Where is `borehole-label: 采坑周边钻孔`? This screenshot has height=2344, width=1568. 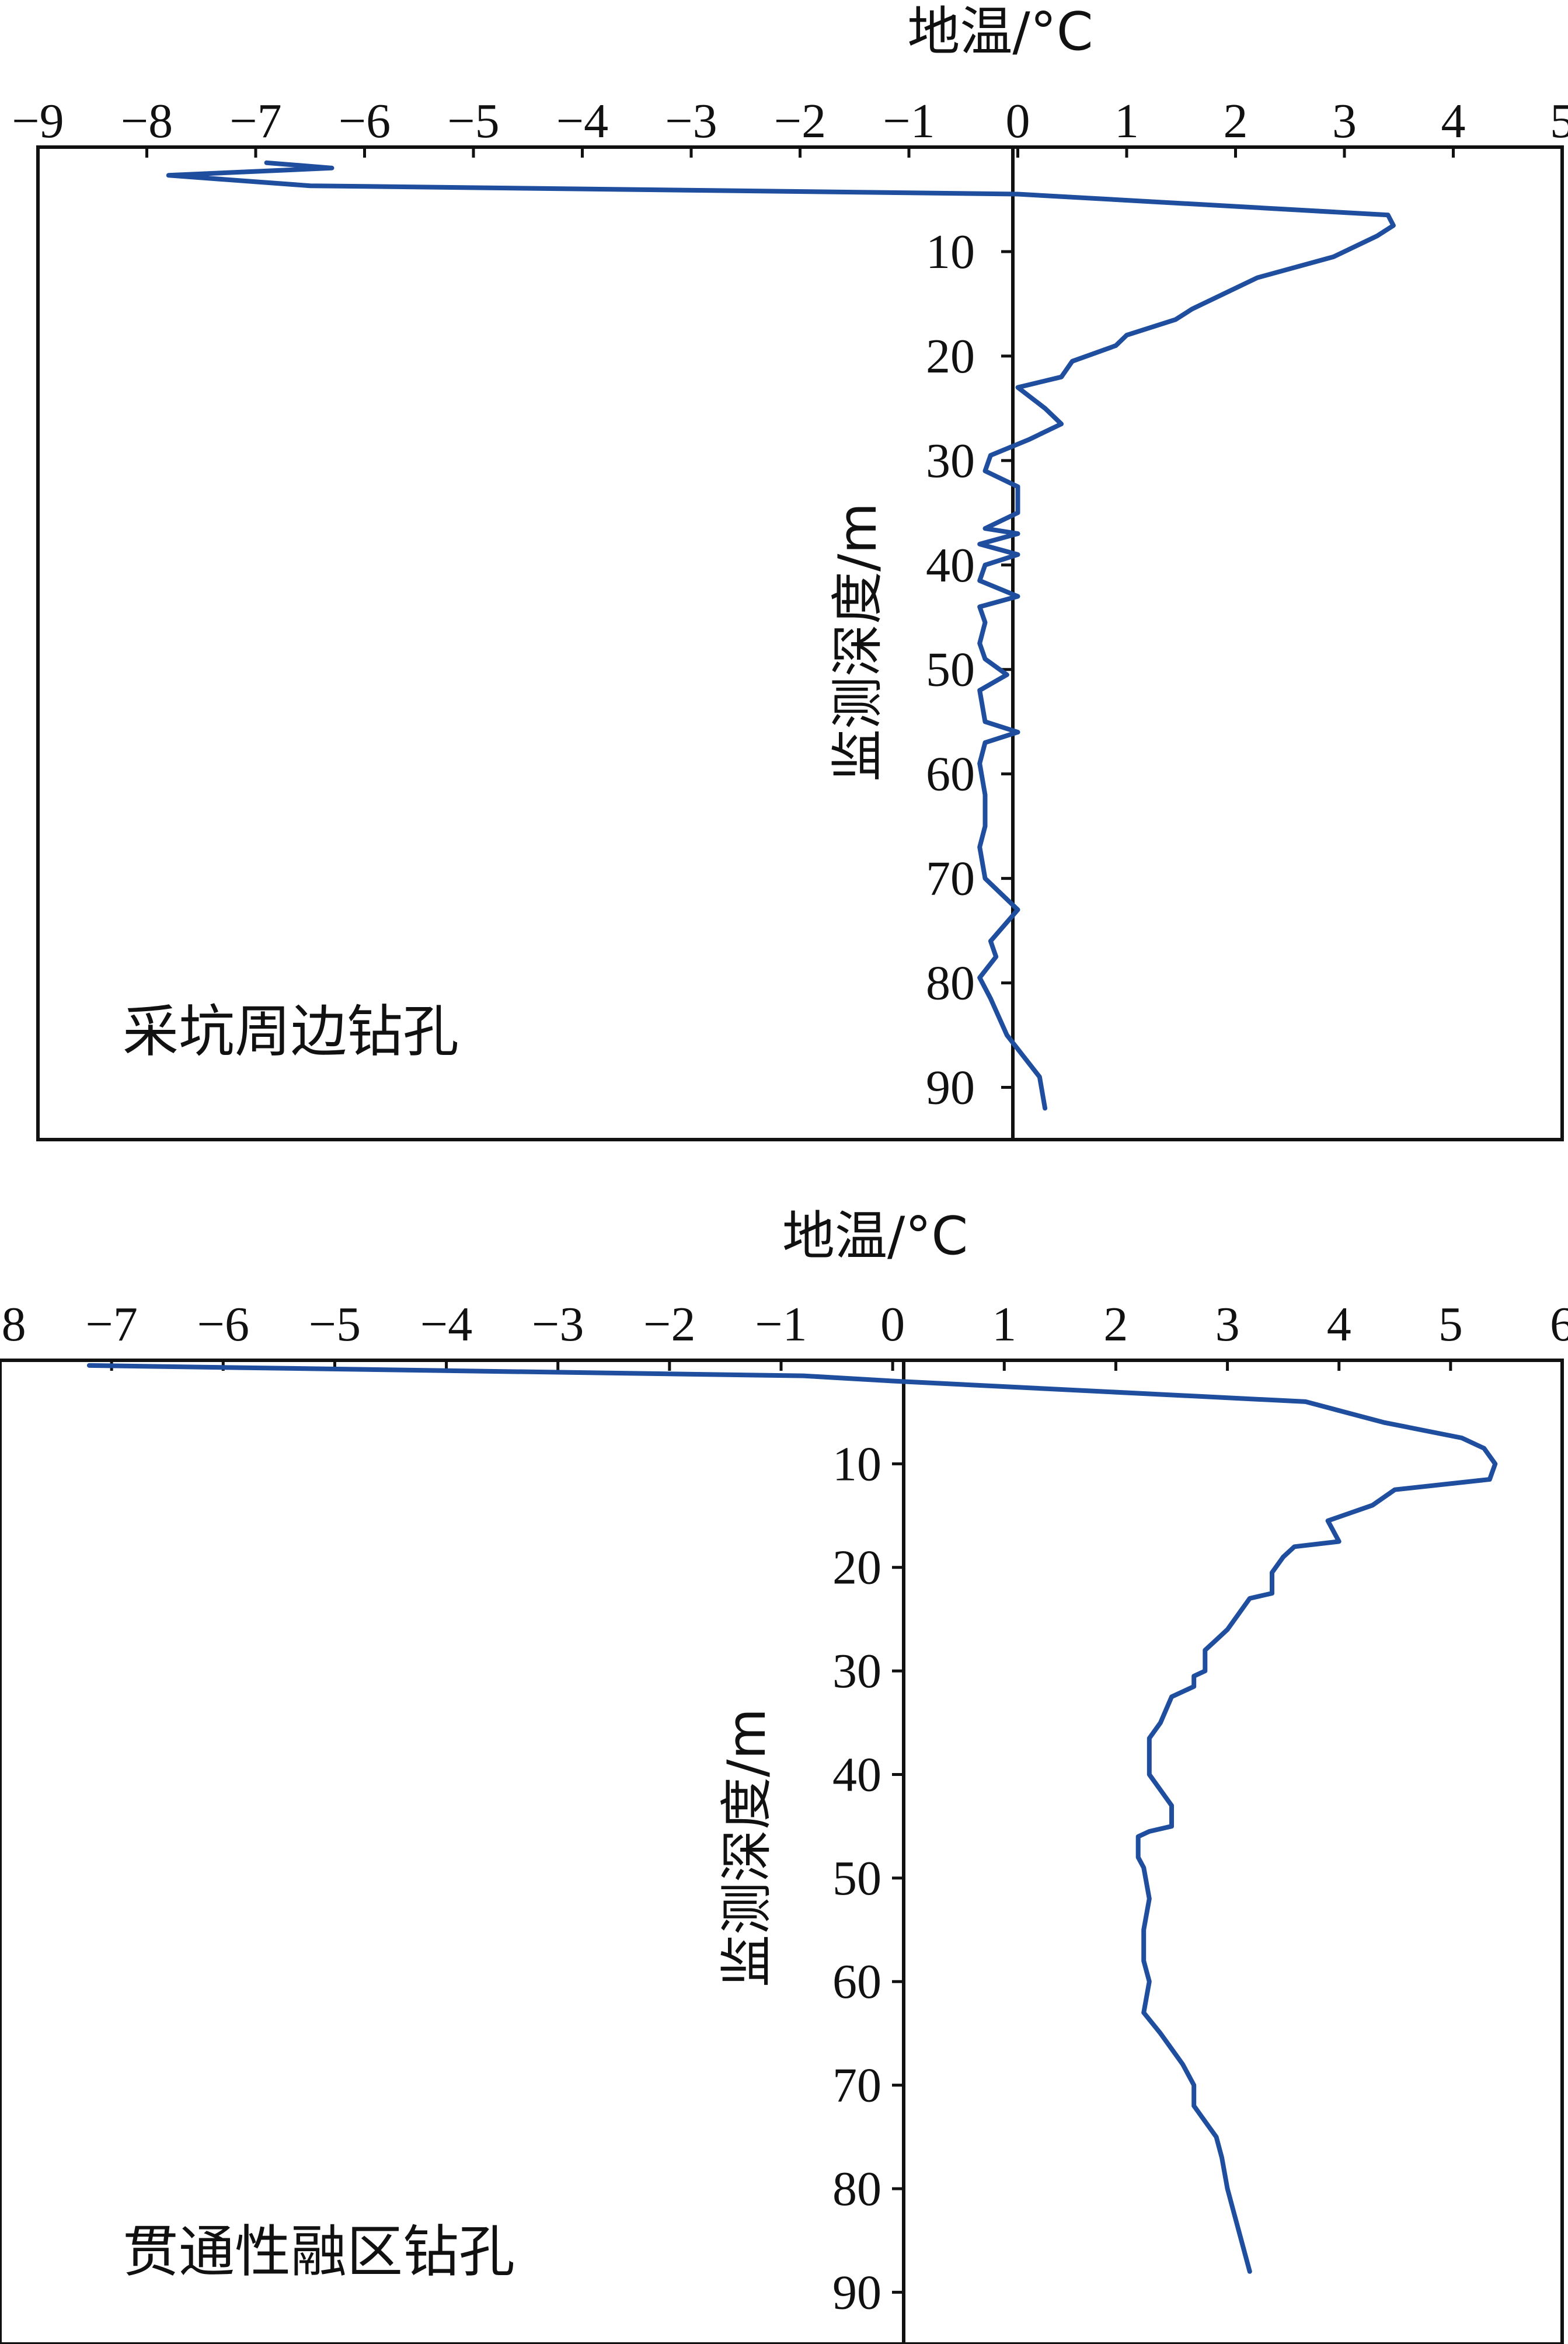 borehole-label: 采坑周边钻孔 is located at coordinates (291, 1031).